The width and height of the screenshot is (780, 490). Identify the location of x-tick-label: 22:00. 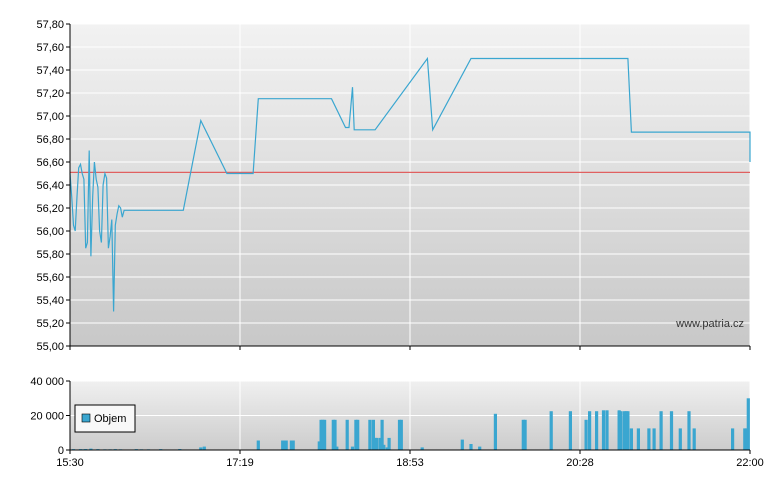
(750, 463).